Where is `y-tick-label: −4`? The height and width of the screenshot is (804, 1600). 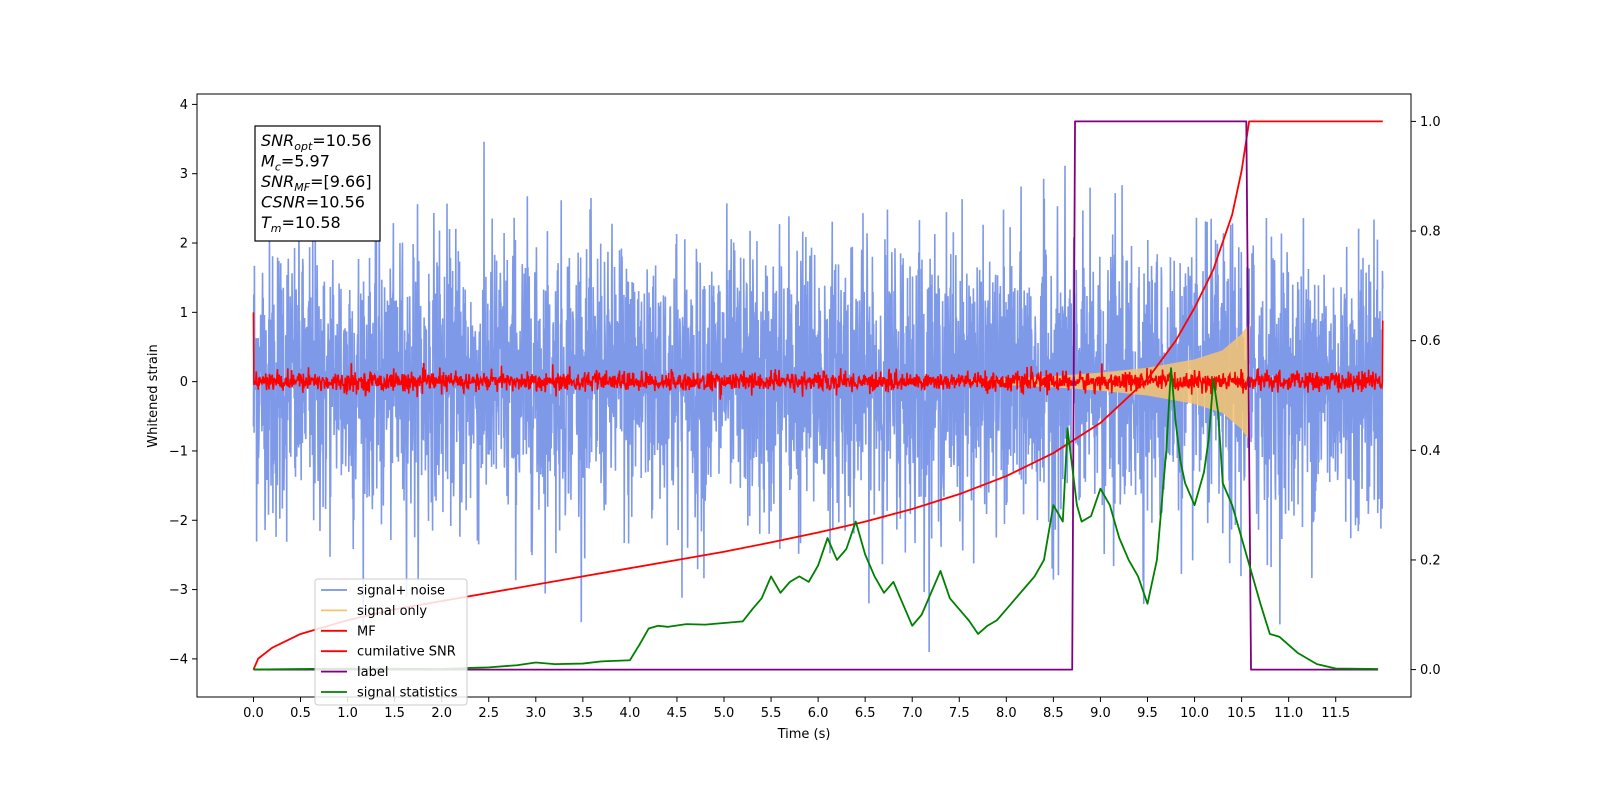
y-tick-label: −4 is located at coordinates (178, 659).